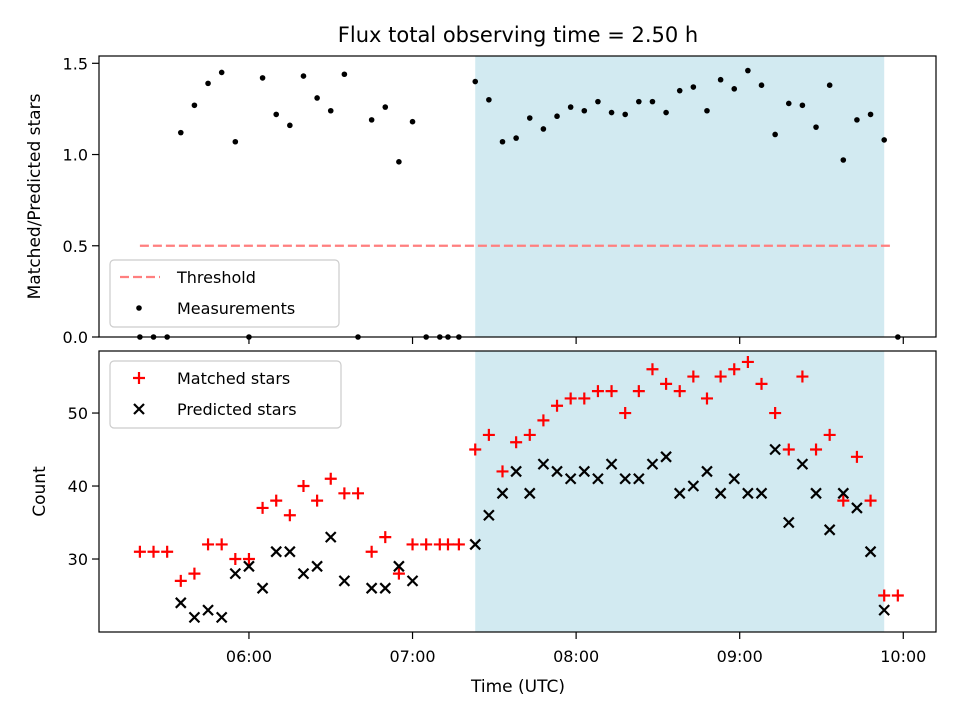  What do you see at coordinates (78, 486) in the screenshot?
I see `y-tick-label: 40` at bounding box center [78, 486].